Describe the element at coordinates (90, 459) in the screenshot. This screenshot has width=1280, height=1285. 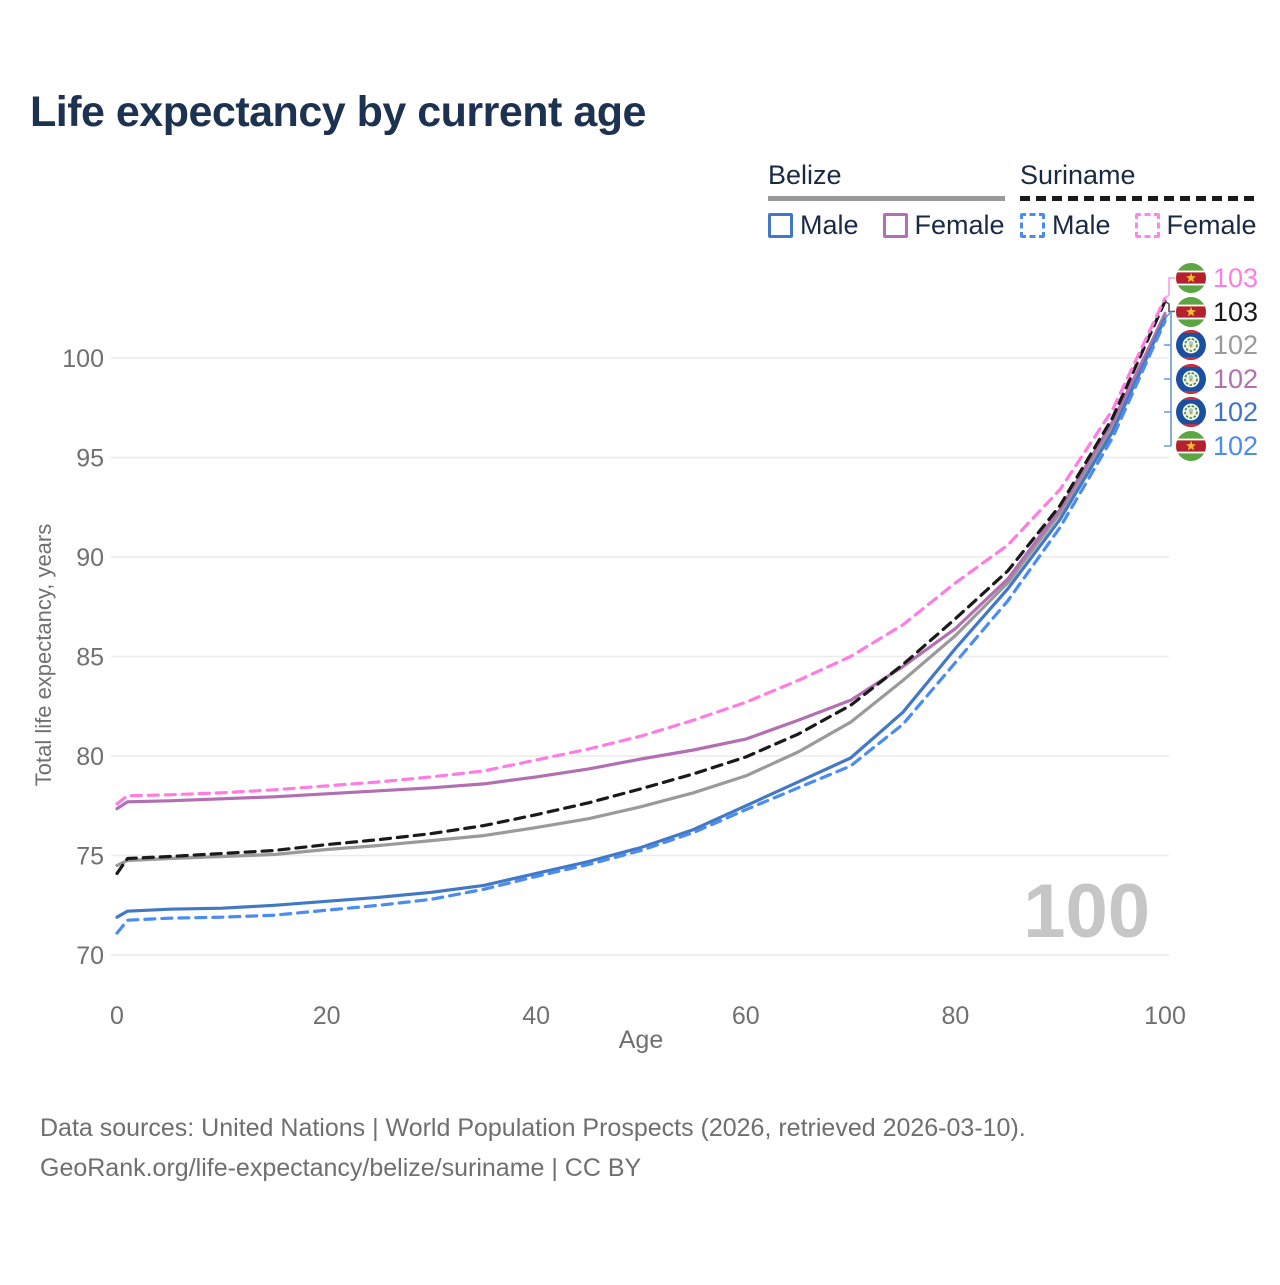
I see `y-tick-95: 95` at that location.